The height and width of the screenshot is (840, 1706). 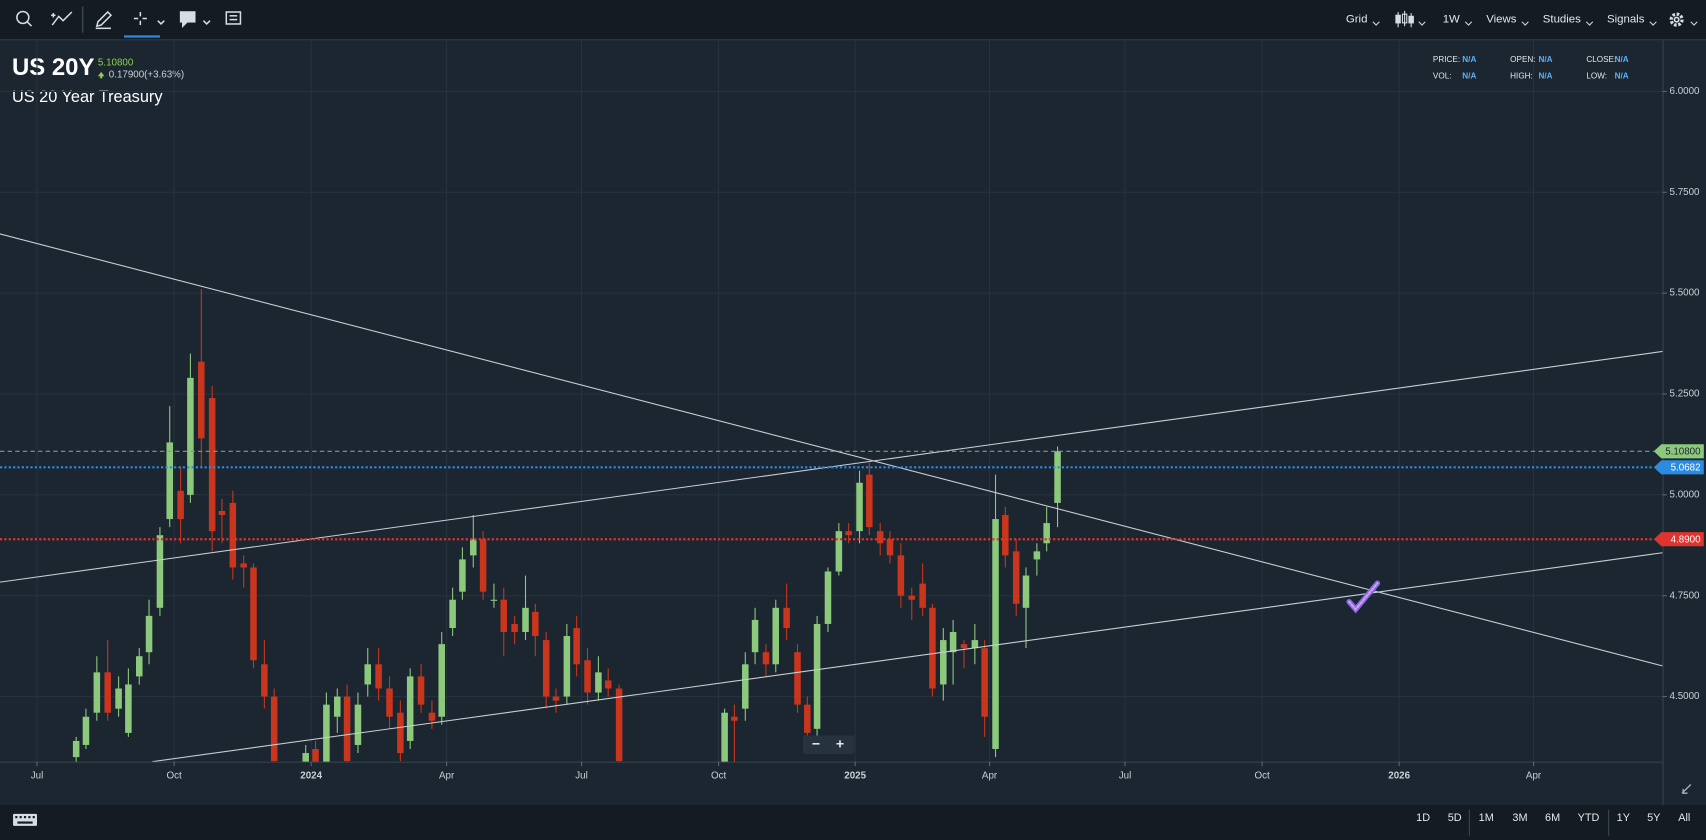 I want to click on toolbar-button: 1W, so click(x=1451, y=20).